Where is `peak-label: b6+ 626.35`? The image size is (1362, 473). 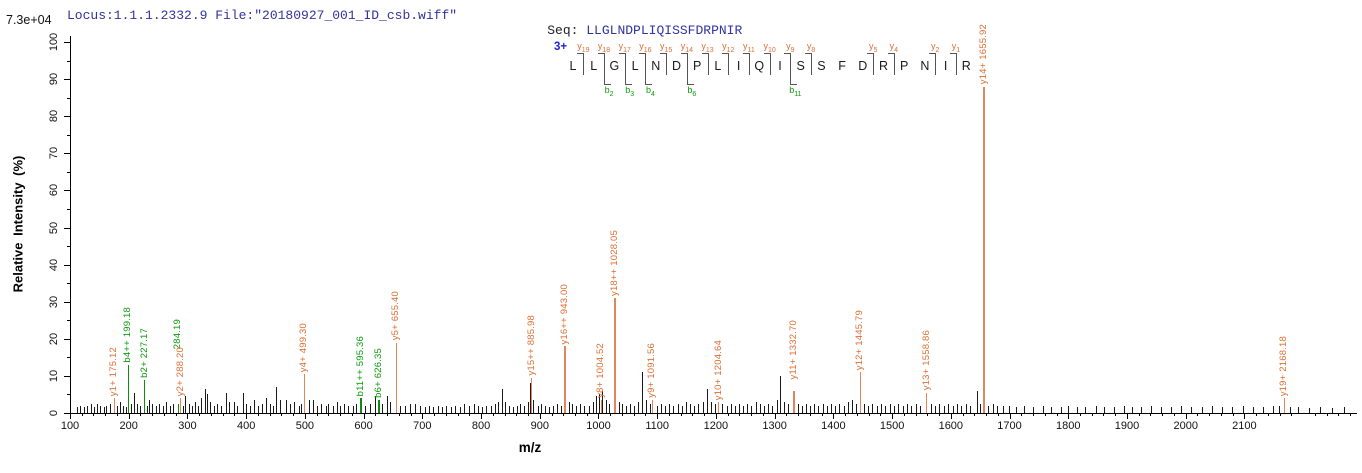 peak-label: b6+ 626.35 is located at coordinates (379, 373).